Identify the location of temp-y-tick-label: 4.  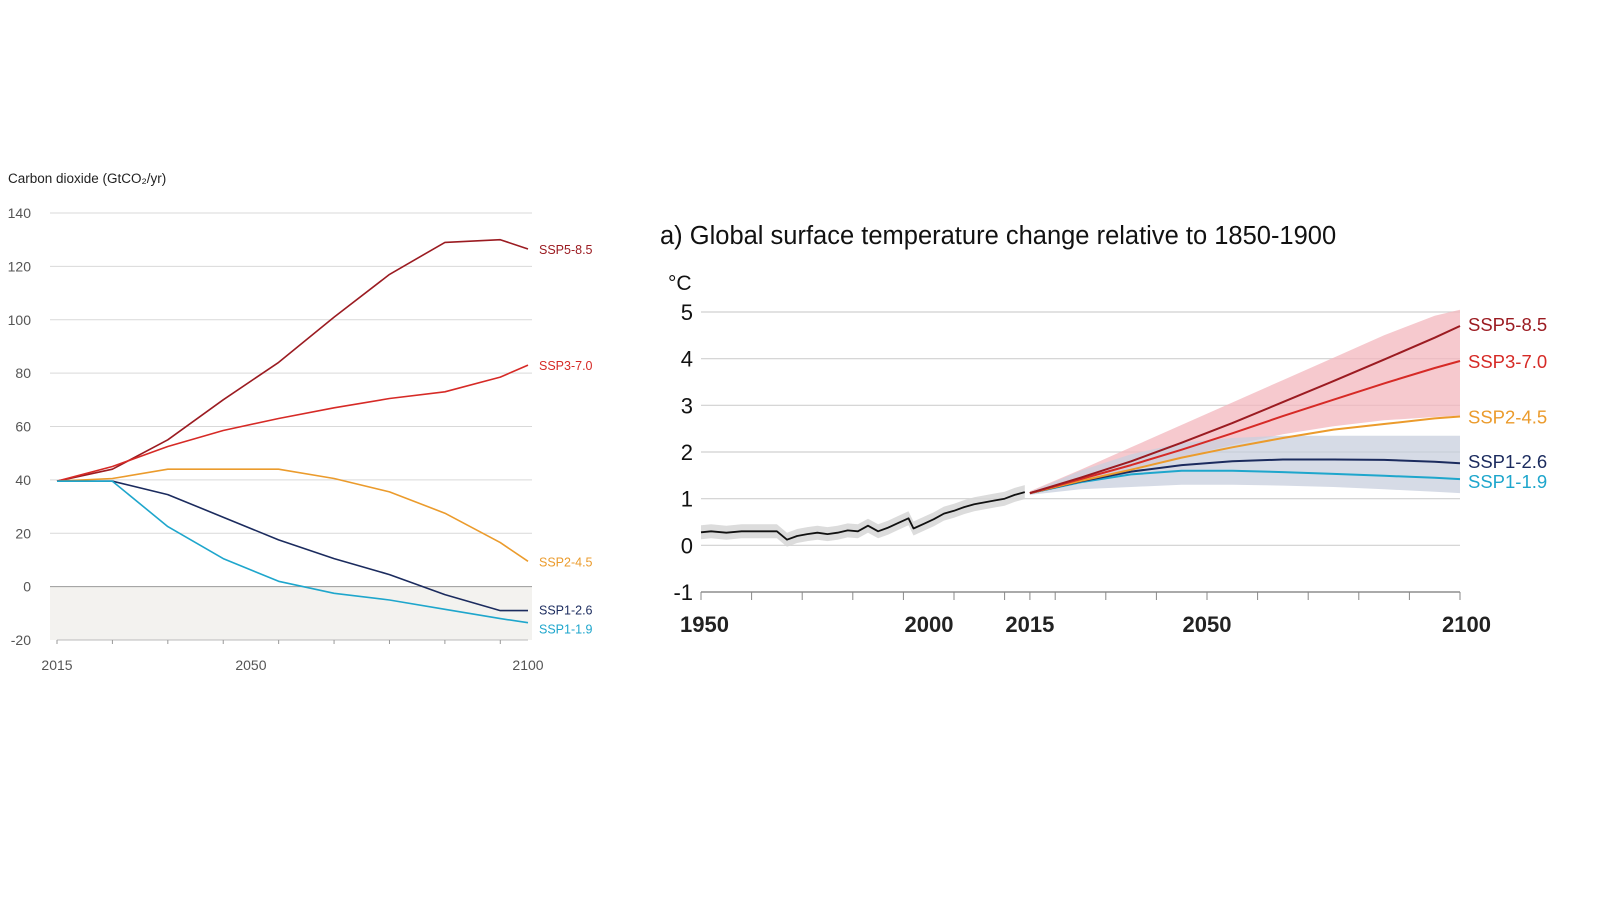
(687, 359).